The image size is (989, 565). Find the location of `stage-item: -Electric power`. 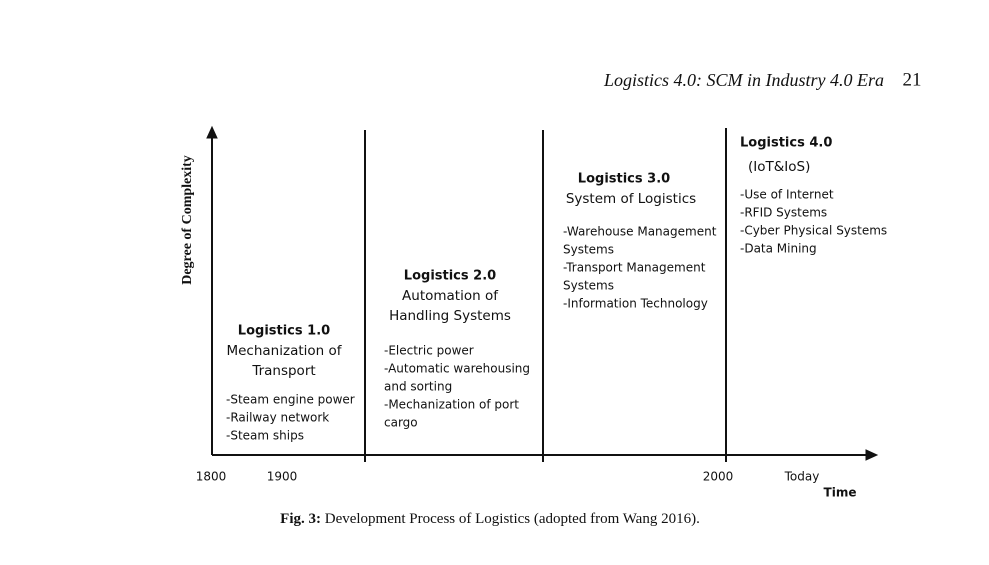

stage-item: -Electric power is located at coordinates (429, 351).